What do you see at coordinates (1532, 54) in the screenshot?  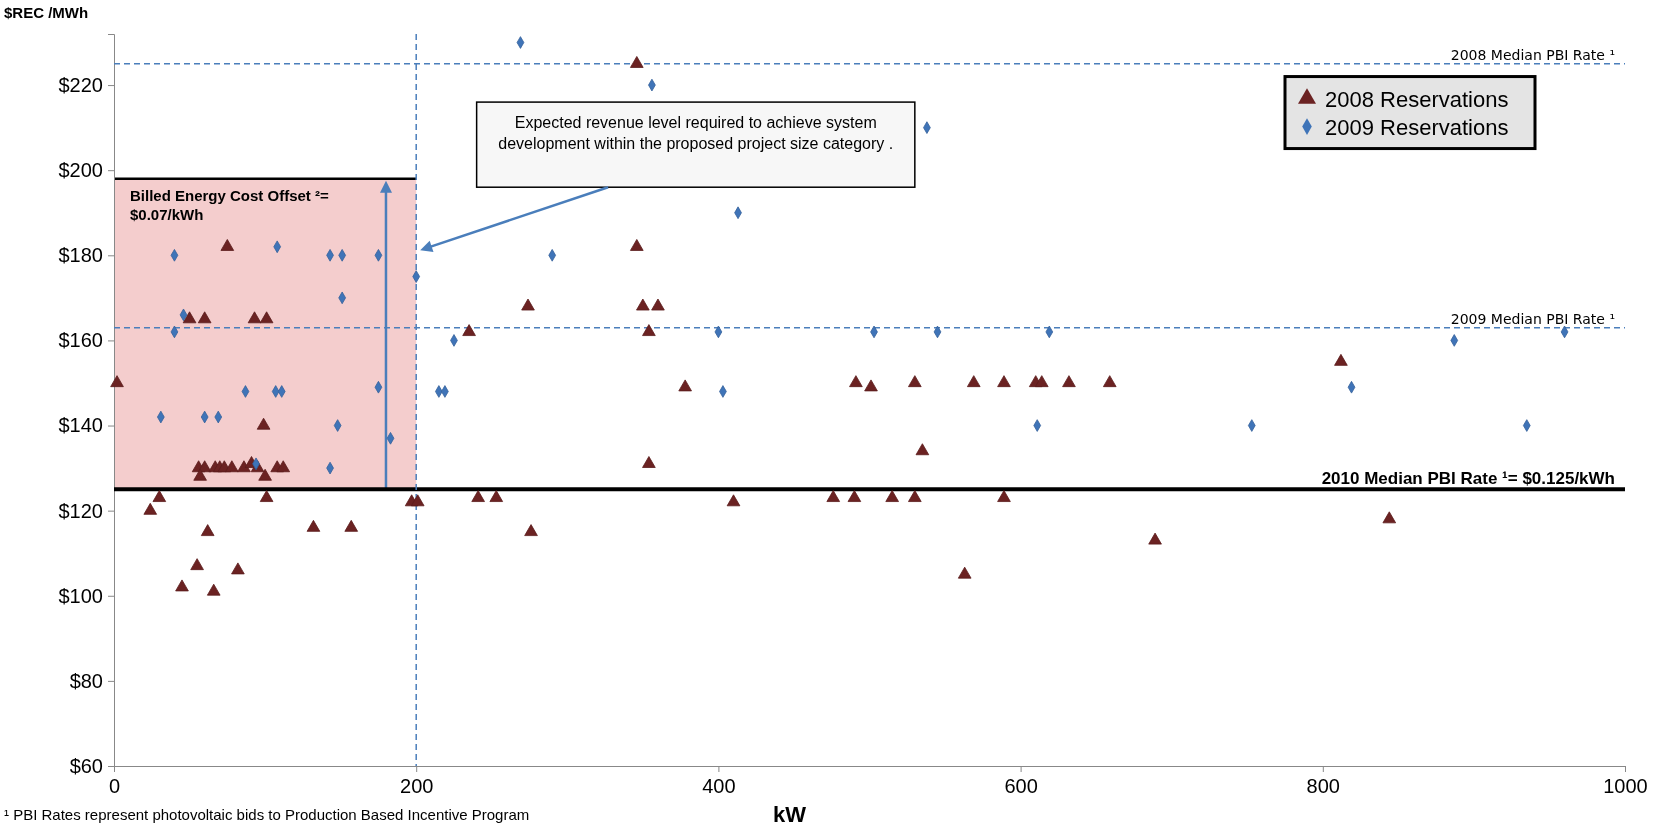 I see `ref-line-label: 2008 Median PBI Rate ¹` at bounding box center [1532, 54].